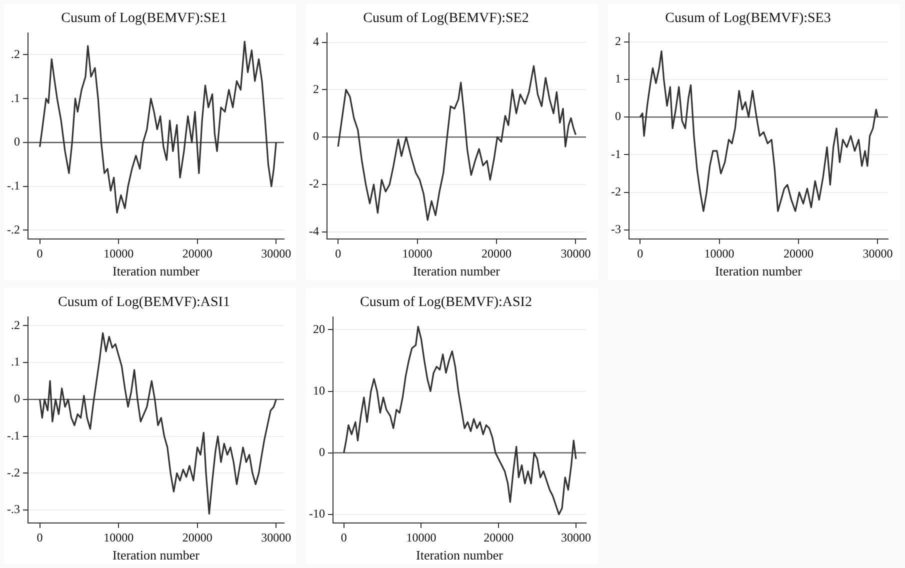 Image resolution: width=905 pixels, height=568 pixels. What do you see at coordinates (617, 79) in the screenshot?
I see `y-tick-label: 1` at bounding box center [617, 79].